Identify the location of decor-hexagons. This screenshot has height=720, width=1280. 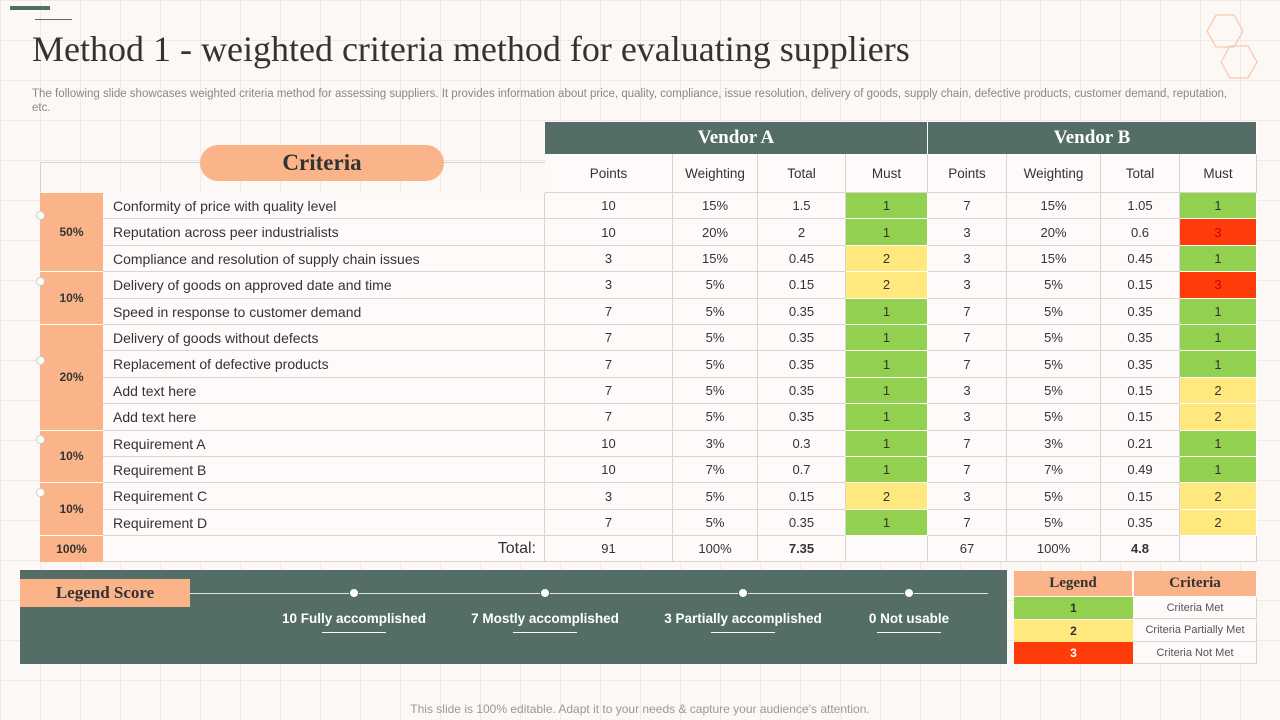
(1232, 46).